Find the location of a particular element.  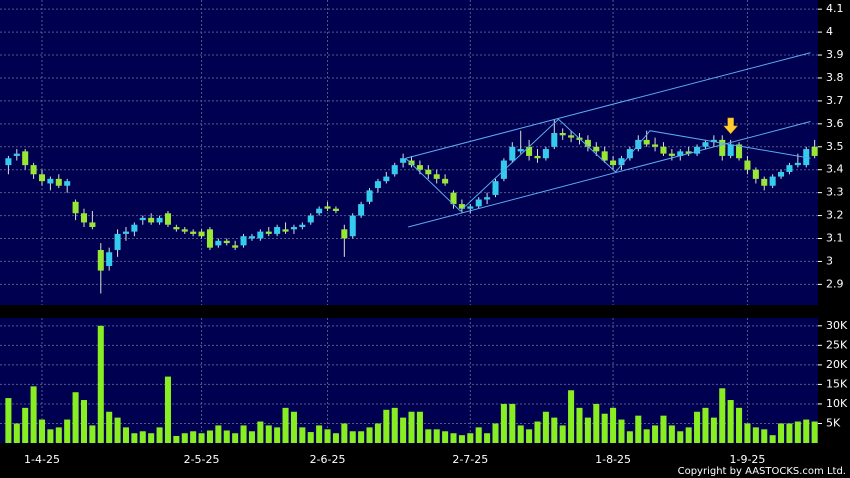

y-tick-label: 3 is located at coordinates (829, 260).